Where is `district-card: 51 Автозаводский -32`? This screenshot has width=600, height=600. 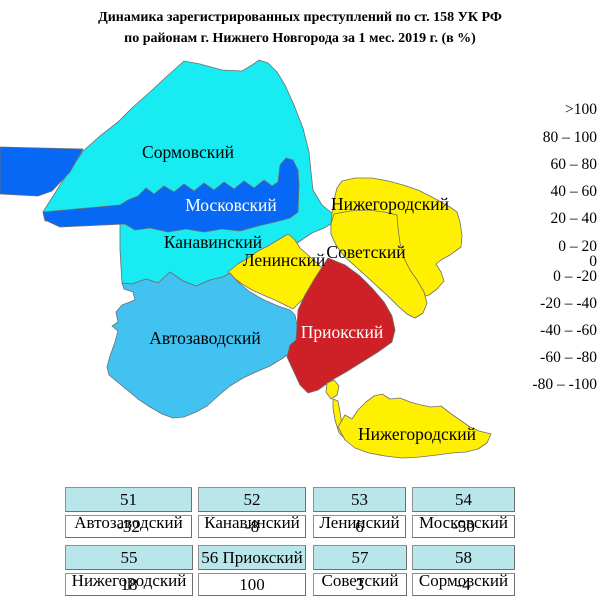
district-card: 51 Автозаводский -32 is located at coordinates (128, 512).